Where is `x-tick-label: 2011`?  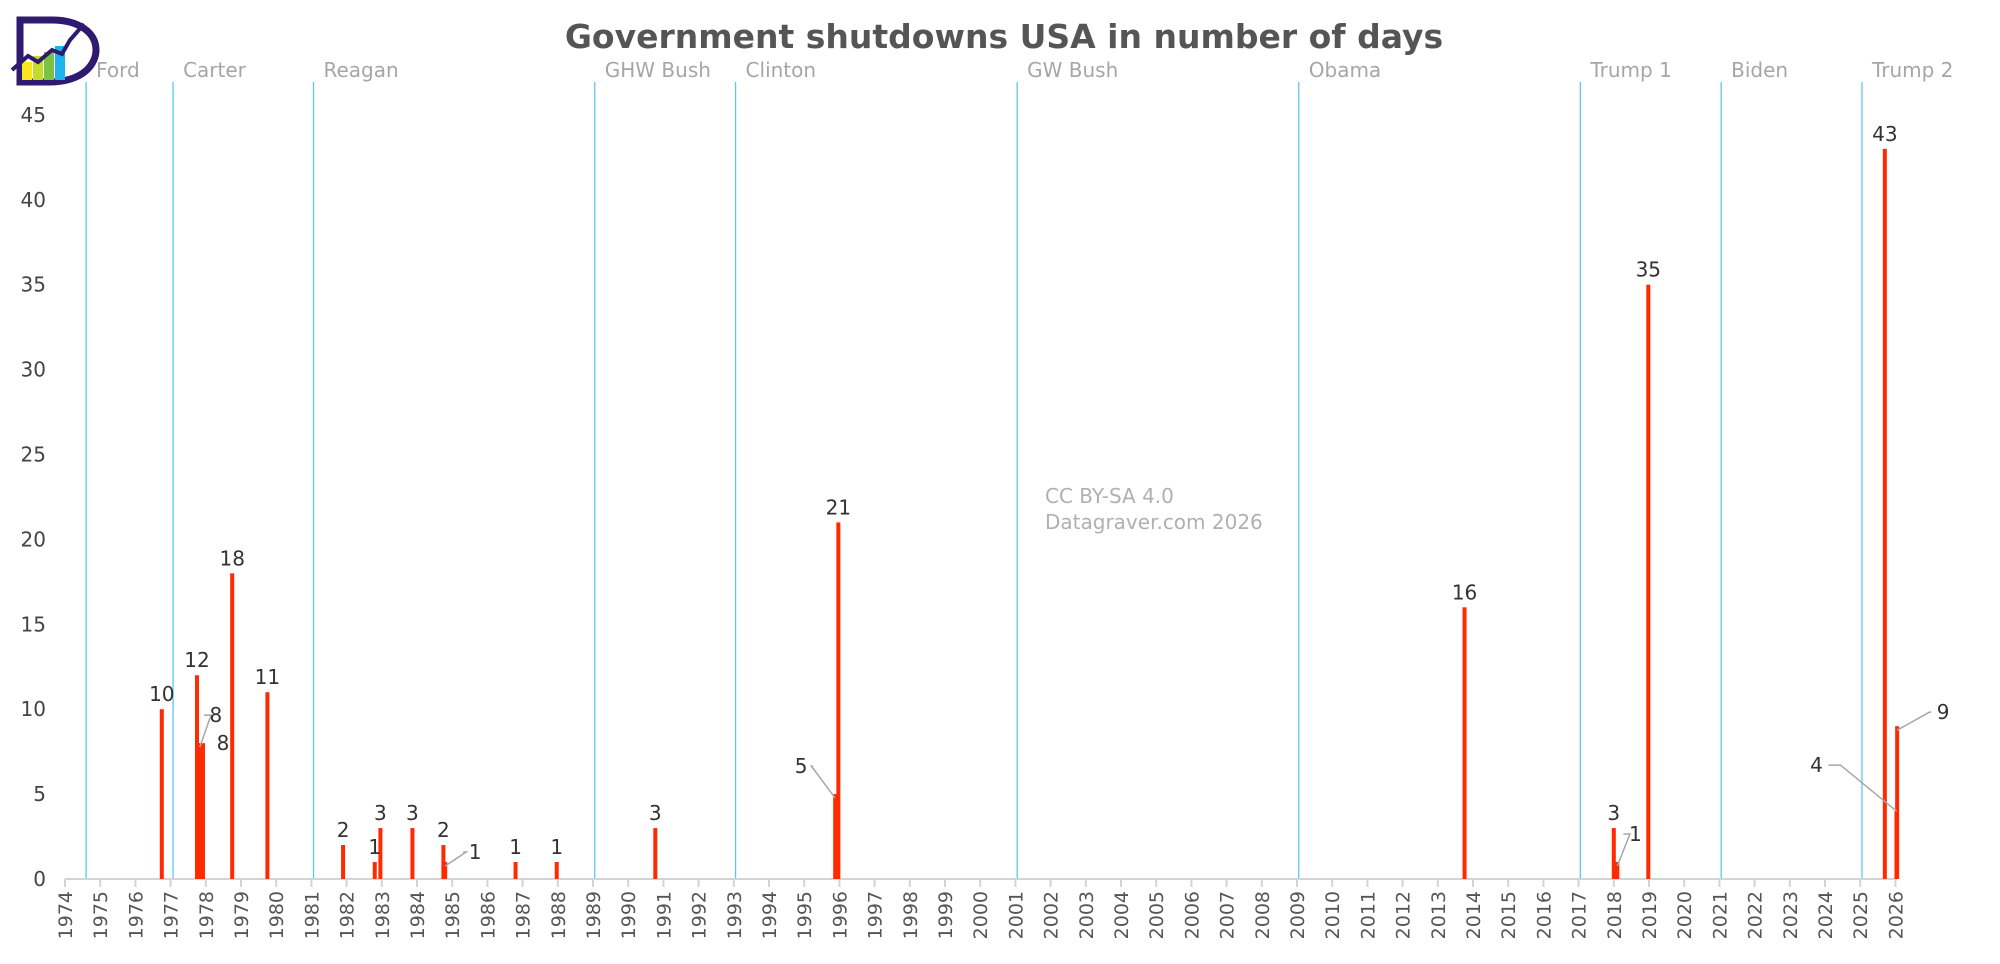
x-tick-label: 2011 is located at coordinates (1368, 915).